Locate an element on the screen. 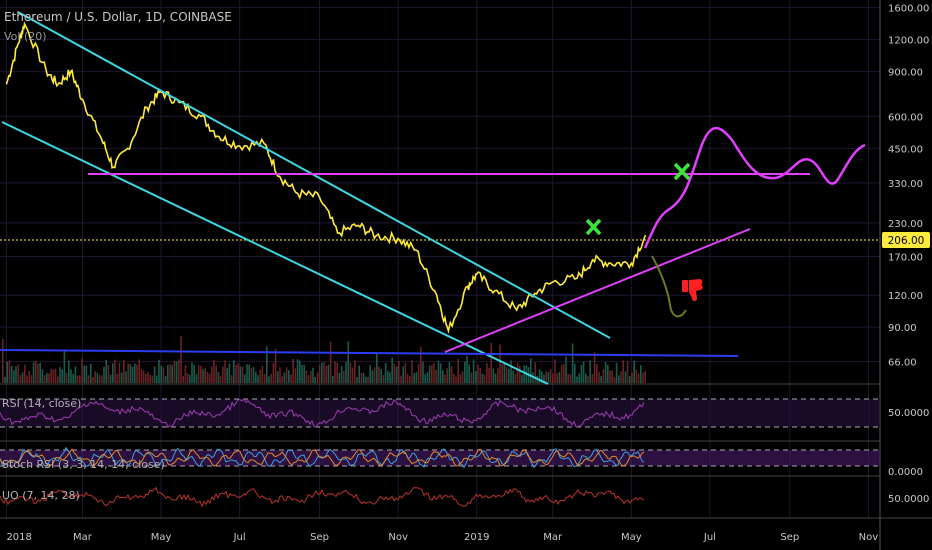  x-axis: 2018 Mar May Jul Sep Nov 2019 Mar May Jul Sep Nov is located at coordinates (442, 537).